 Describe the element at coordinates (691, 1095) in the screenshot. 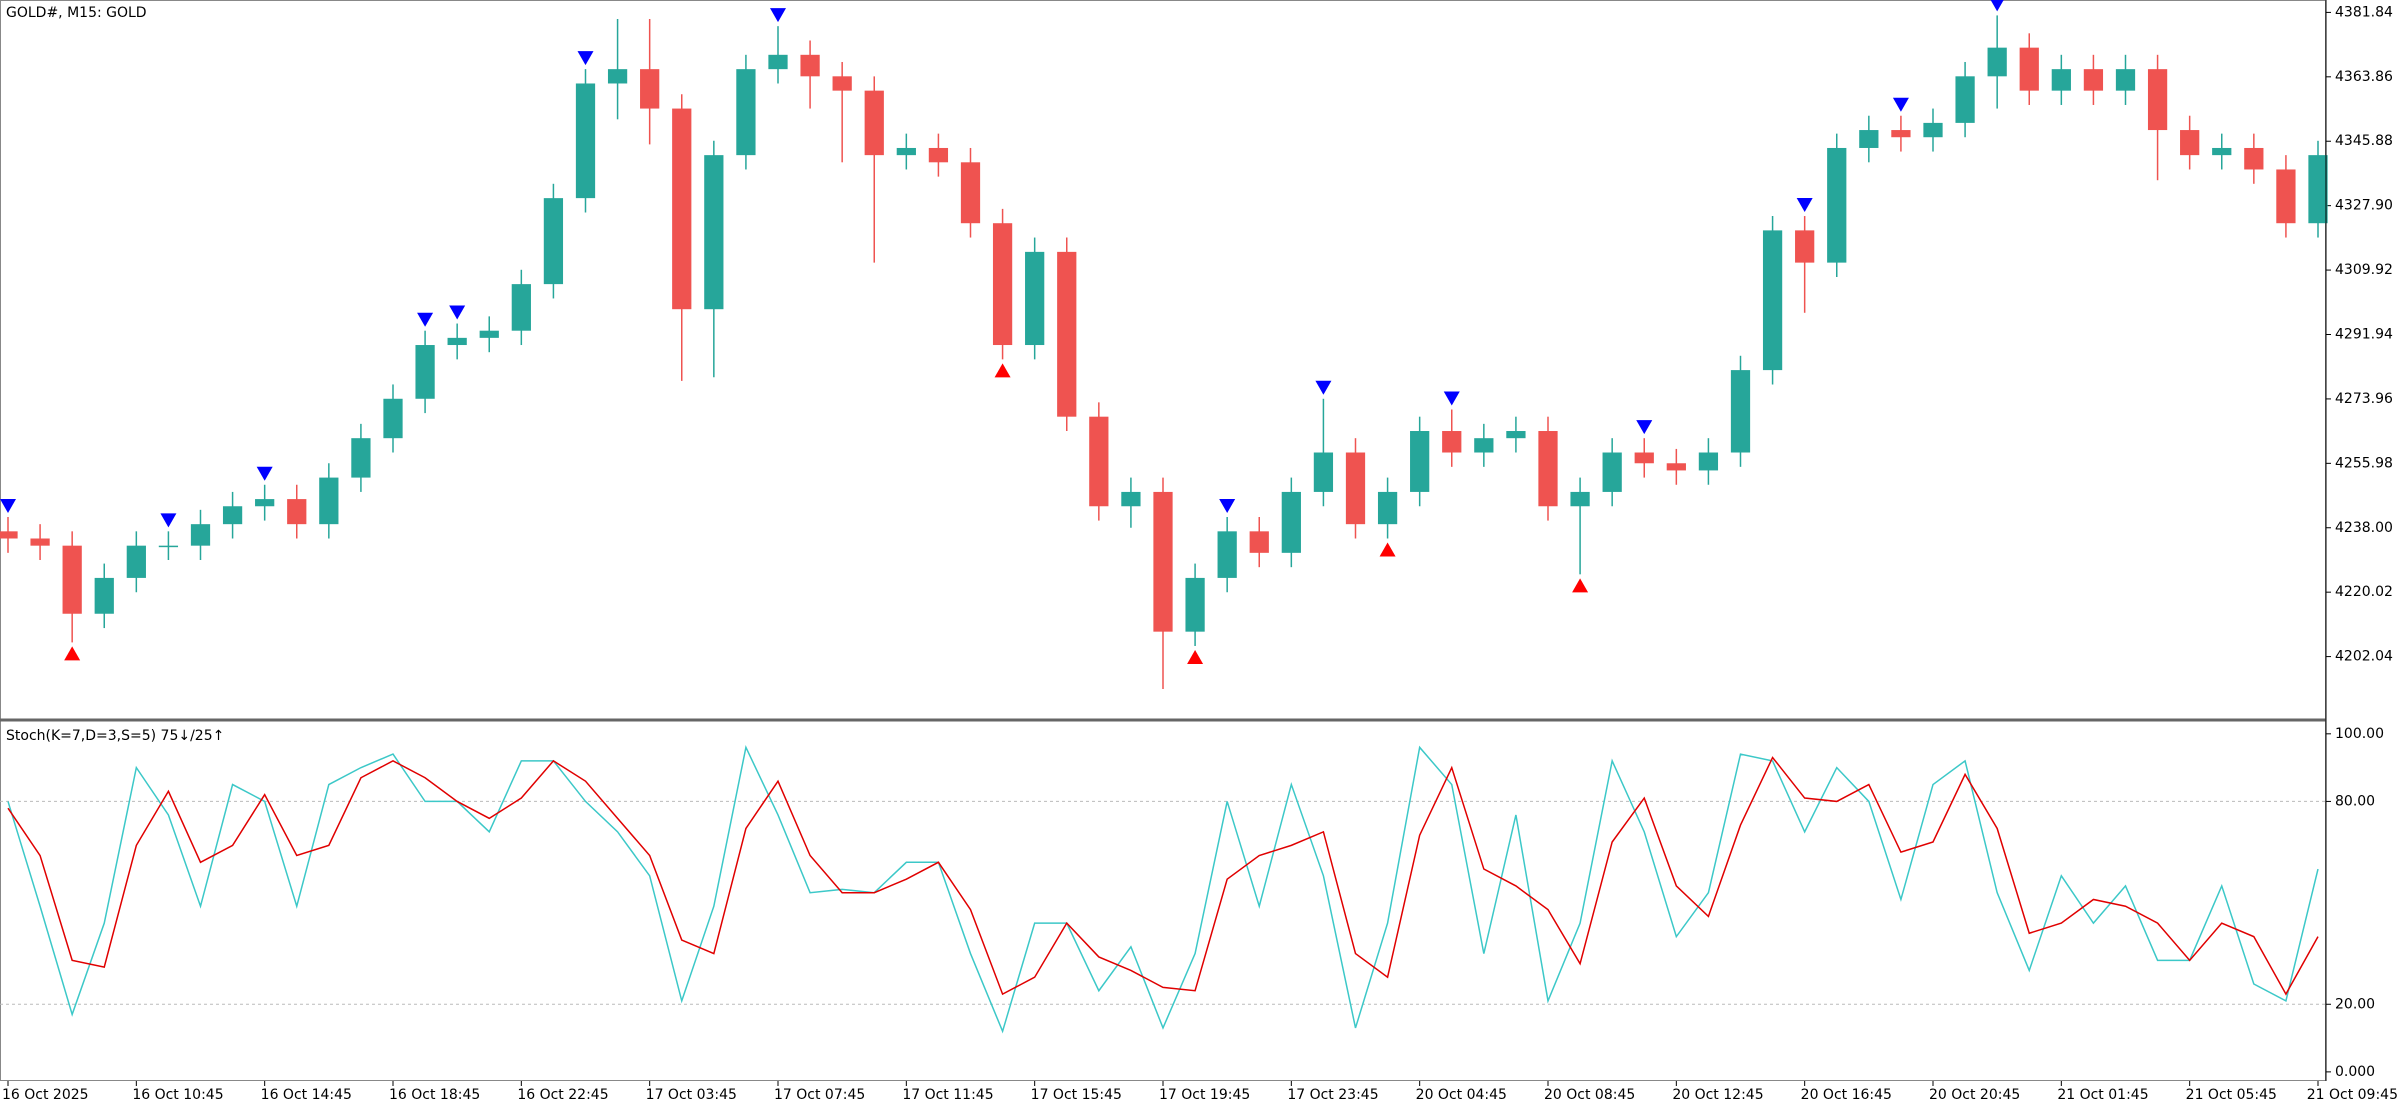

I see `x-tick-label: 17 Oct 03:45` at that location.